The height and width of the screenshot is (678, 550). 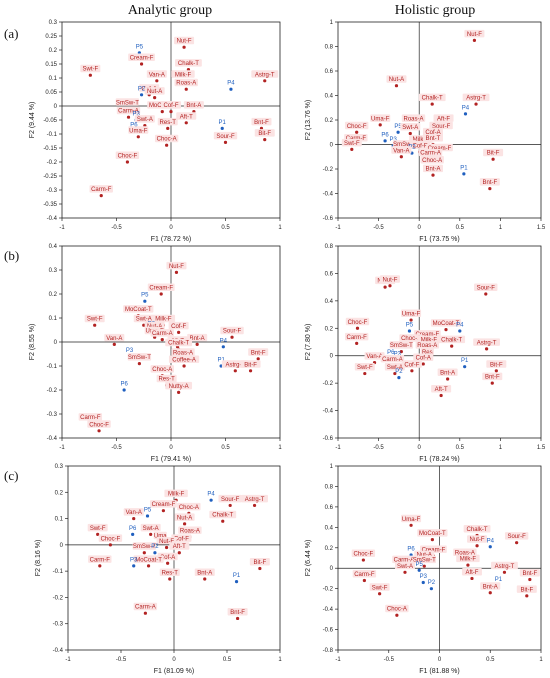 What do you see at coordinates (432, 133) in the screenshot?
I see `point-label: Cof-A` at bounding box center [432, 133].